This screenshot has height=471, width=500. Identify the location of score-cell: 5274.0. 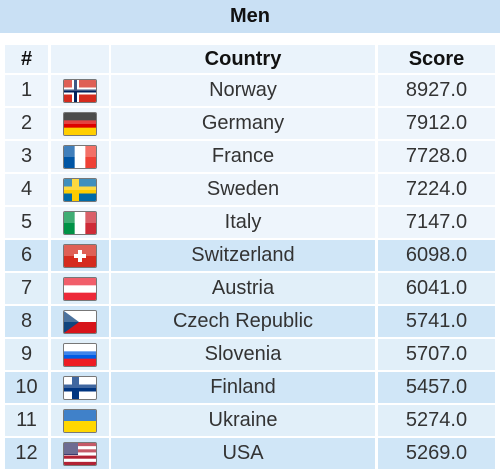
(436, 420).